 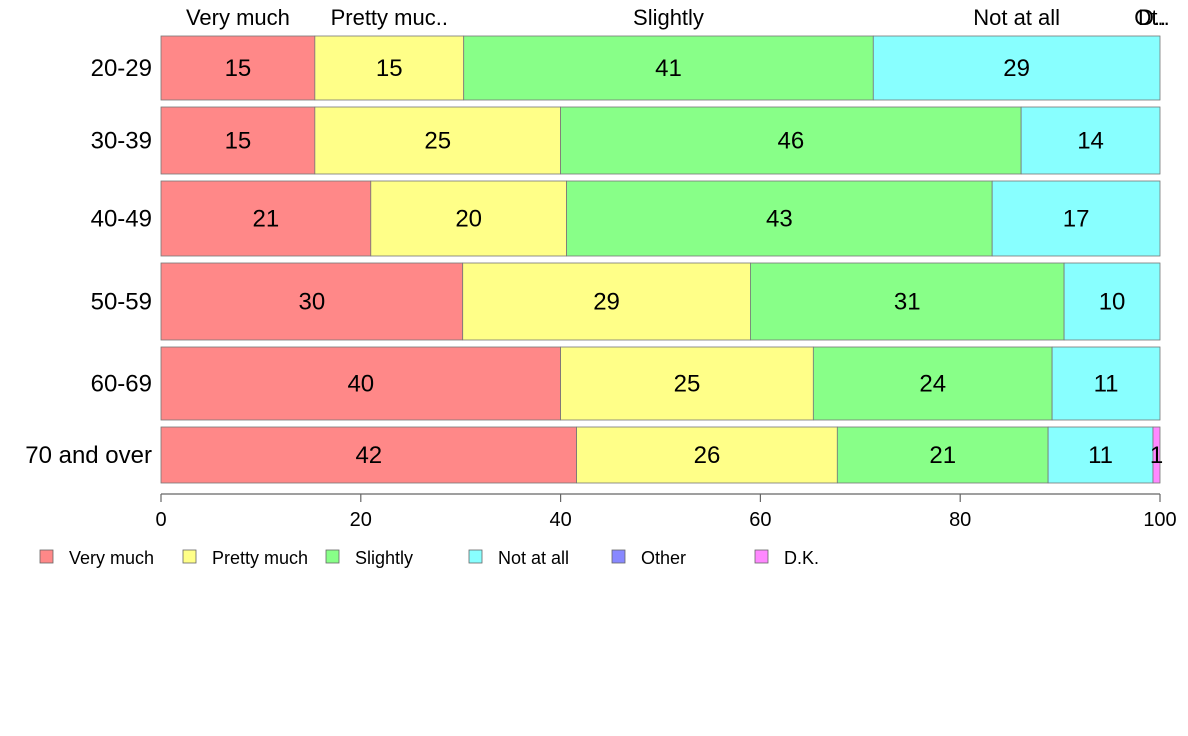 I want to click on x-tick-label: 100, so click(x=1159, y=520).